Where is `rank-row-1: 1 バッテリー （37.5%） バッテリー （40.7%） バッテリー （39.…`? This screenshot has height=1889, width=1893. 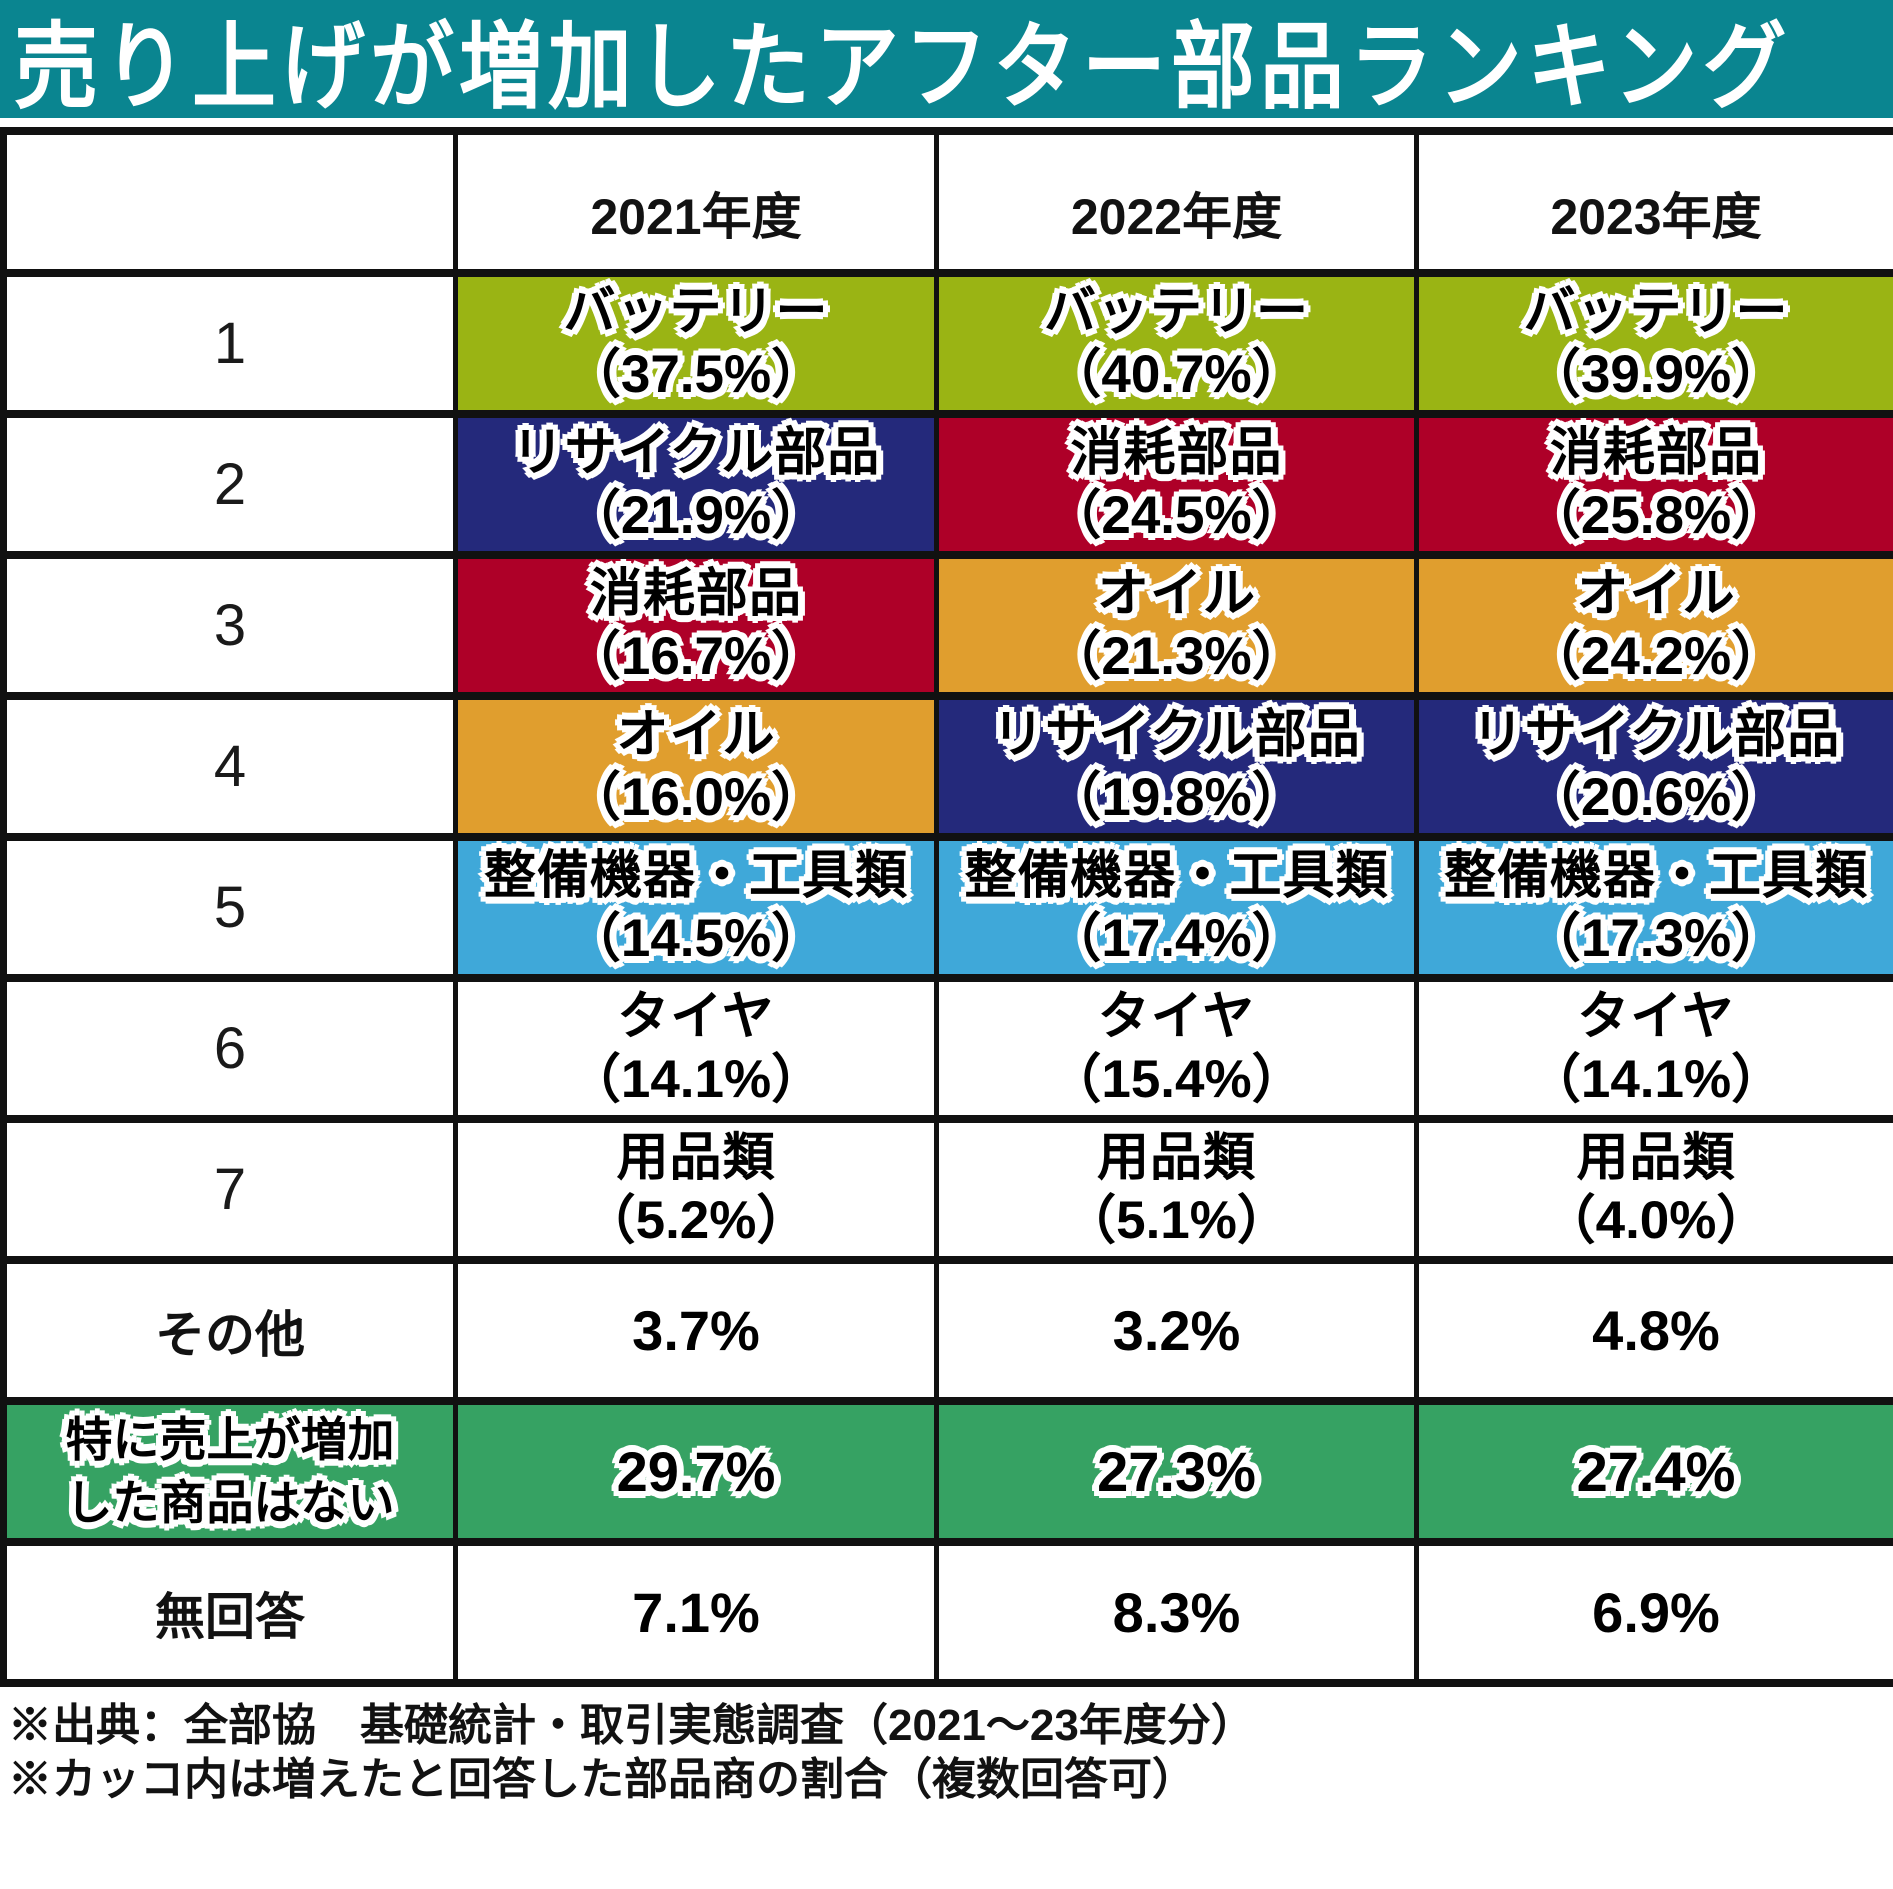
rank-row-1: 1 バッテリー （37.5%） バッテリー （40.7%） バッテリー （39.… is located at coordinates (947, 343).